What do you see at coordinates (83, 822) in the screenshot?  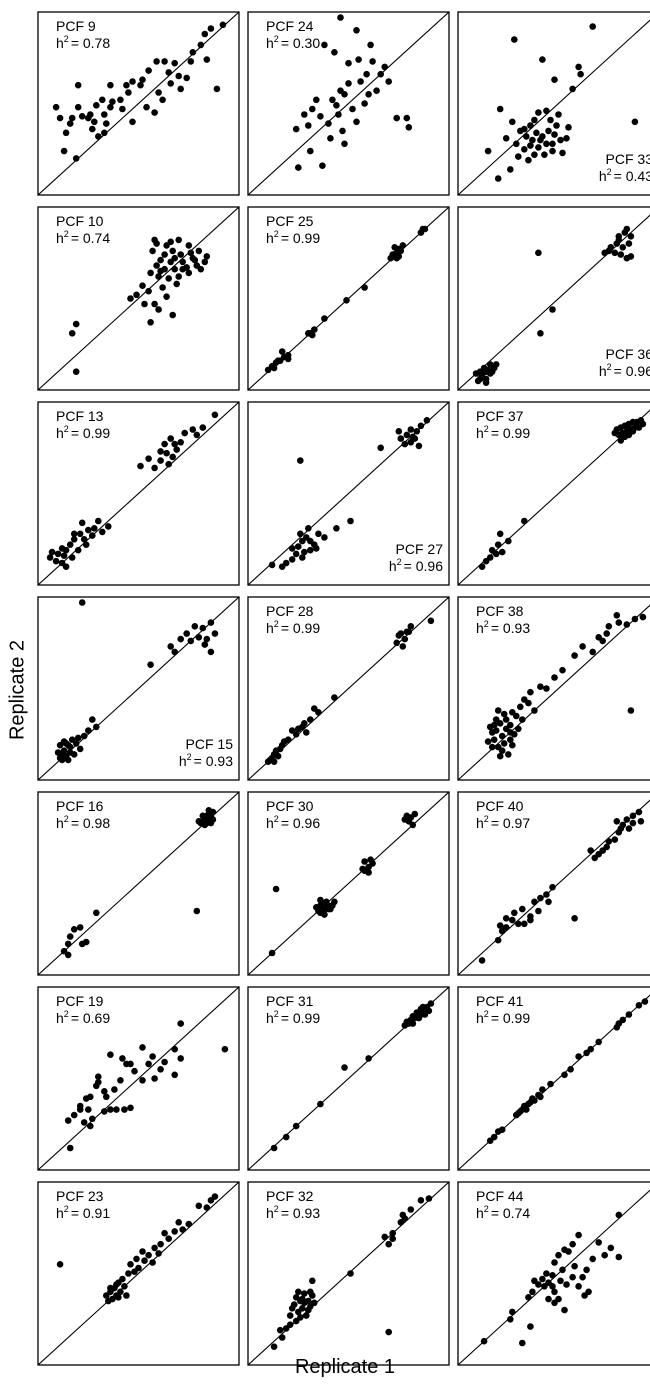 I see `heritability-label: h2 = 0.98` at bounding box center [83, 822].